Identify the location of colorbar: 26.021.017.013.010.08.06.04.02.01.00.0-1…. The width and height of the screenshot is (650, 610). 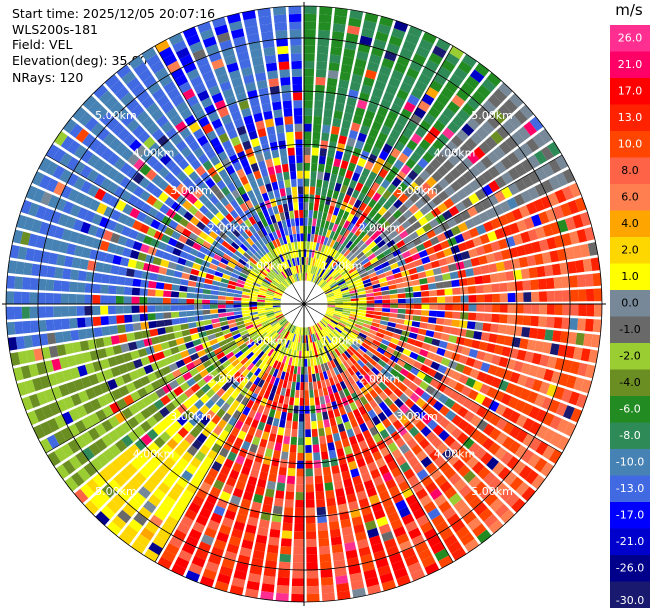
(630, 316).